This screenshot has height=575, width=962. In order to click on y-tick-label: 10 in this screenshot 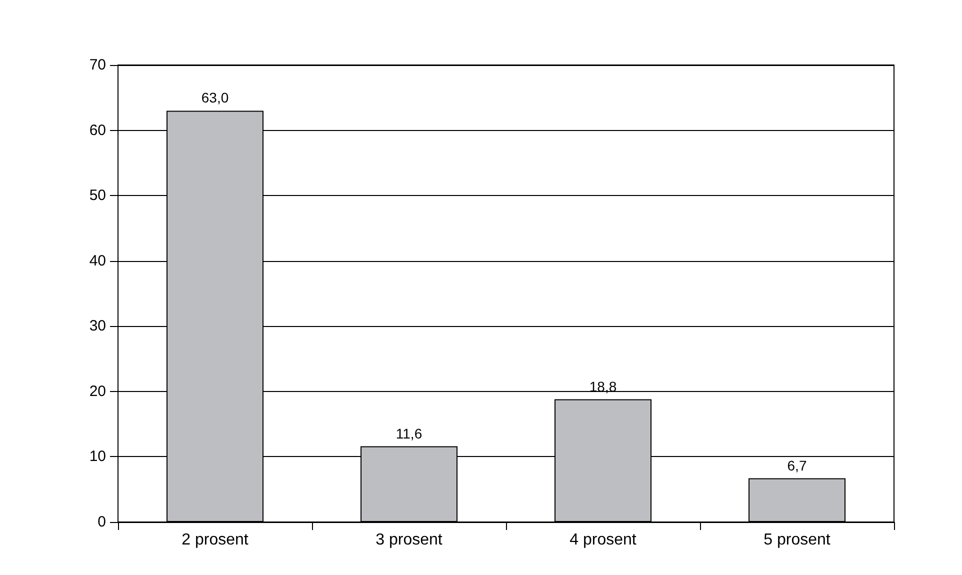, I will do `click(97, 457)`.